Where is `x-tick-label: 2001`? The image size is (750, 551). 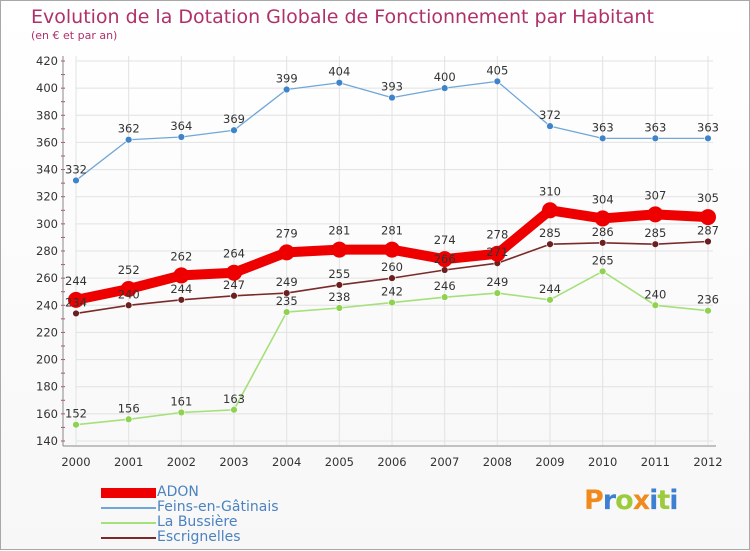 x-tick-label: 2001 is located at coordinates (128, 462).